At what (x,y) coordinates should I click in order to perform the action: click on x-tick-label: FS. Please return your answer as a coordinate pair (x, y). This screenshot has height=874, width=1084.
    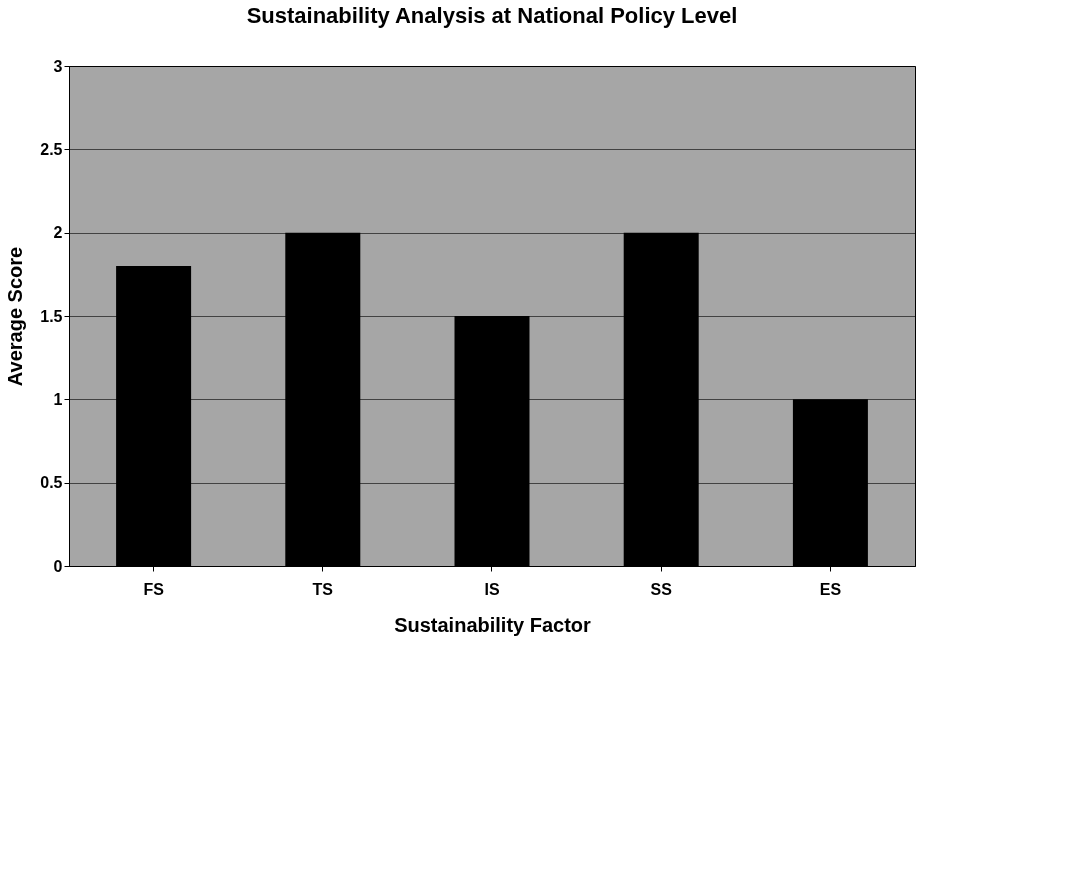
    Looking at the image, I should click on (154, 589).